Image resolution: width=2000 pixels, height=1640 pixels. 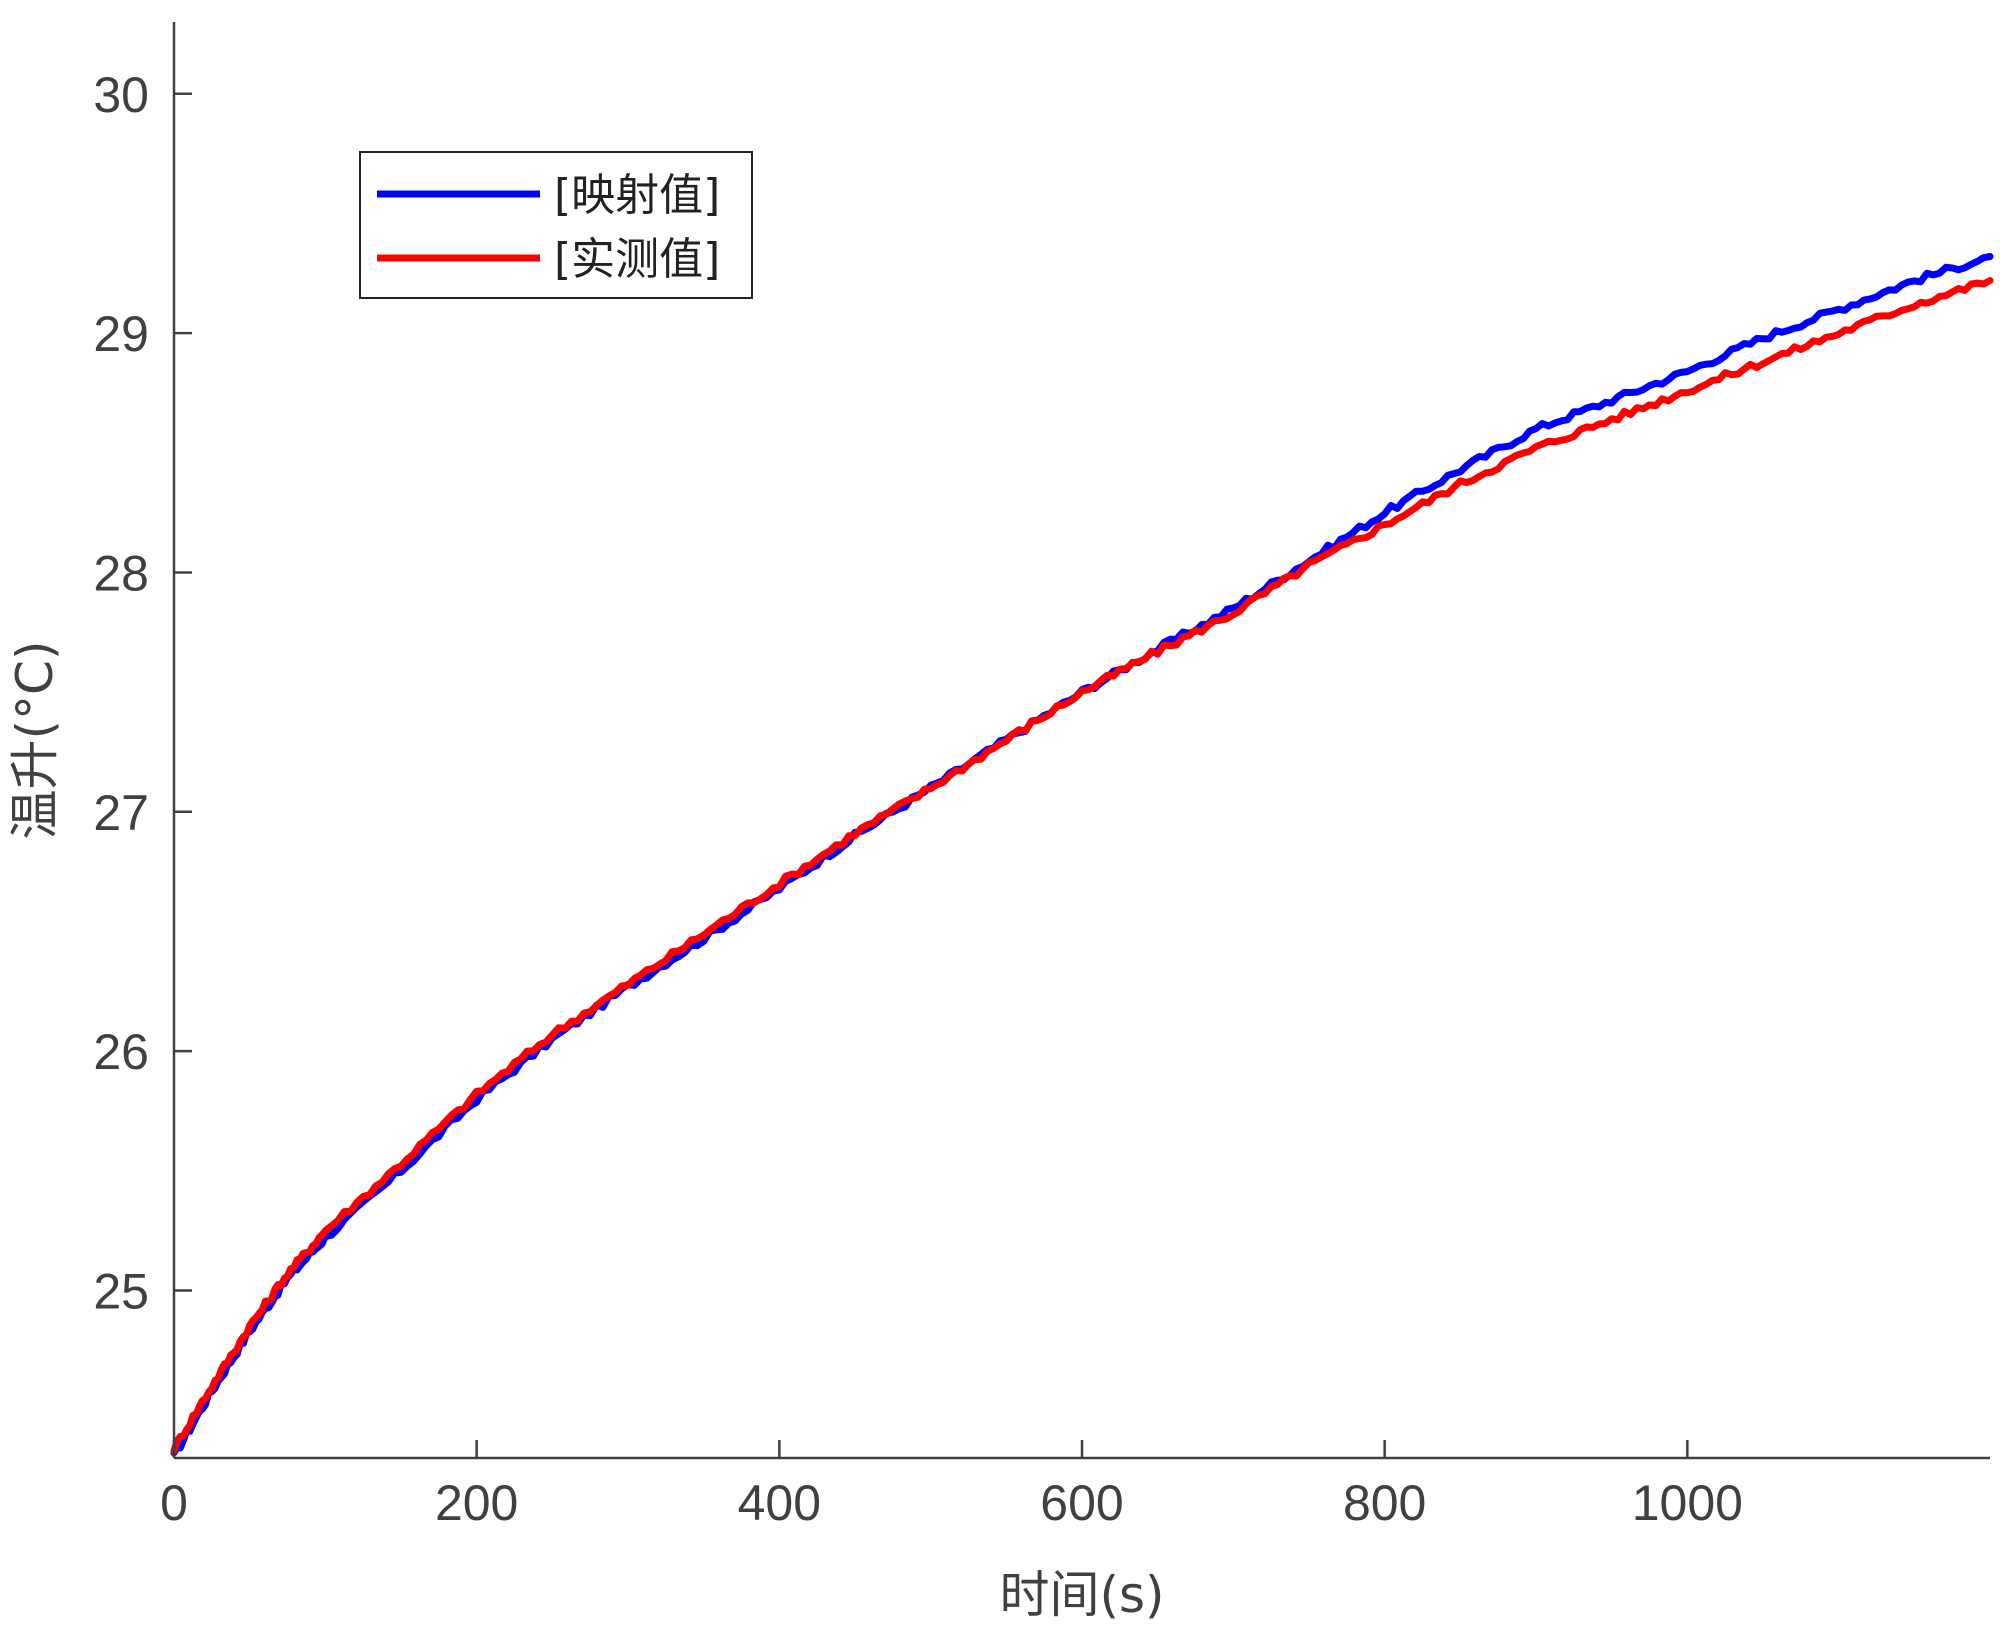 I want to click on x-tick-label: 1000, so click(x=1687, y=1503).